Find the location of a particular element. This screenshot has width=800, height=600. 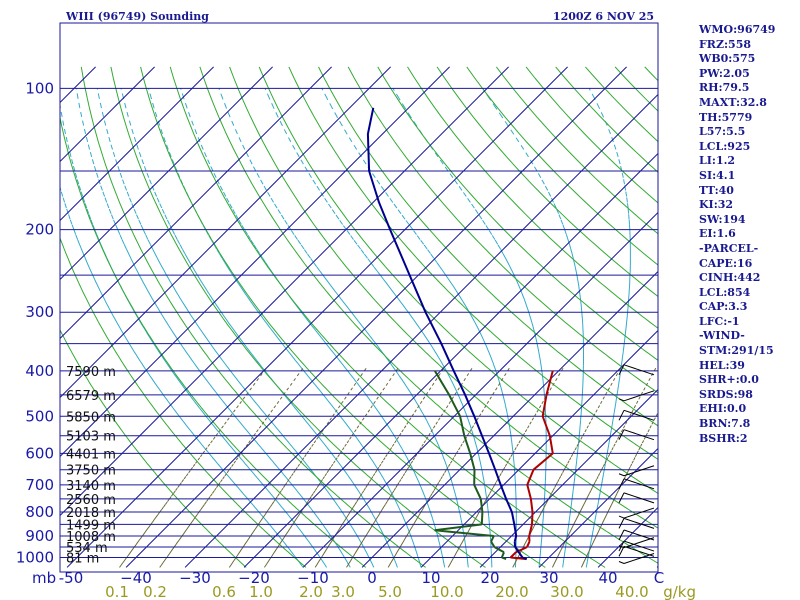

sounding-index: LI:1.2 is located at coordinates (717, 161).